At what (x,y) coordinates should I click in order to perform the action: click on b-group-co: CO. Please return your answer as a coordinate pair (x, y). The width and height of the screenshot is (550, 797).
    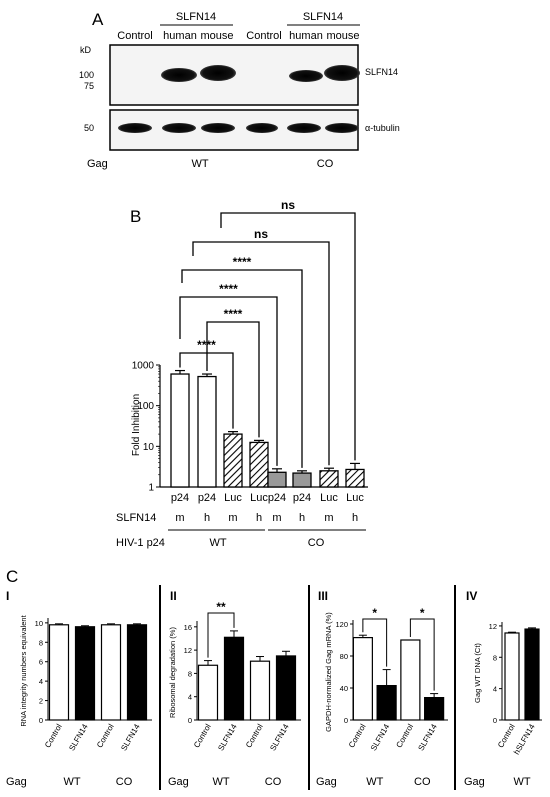
    Looking at the image, I should click on (316, 543).